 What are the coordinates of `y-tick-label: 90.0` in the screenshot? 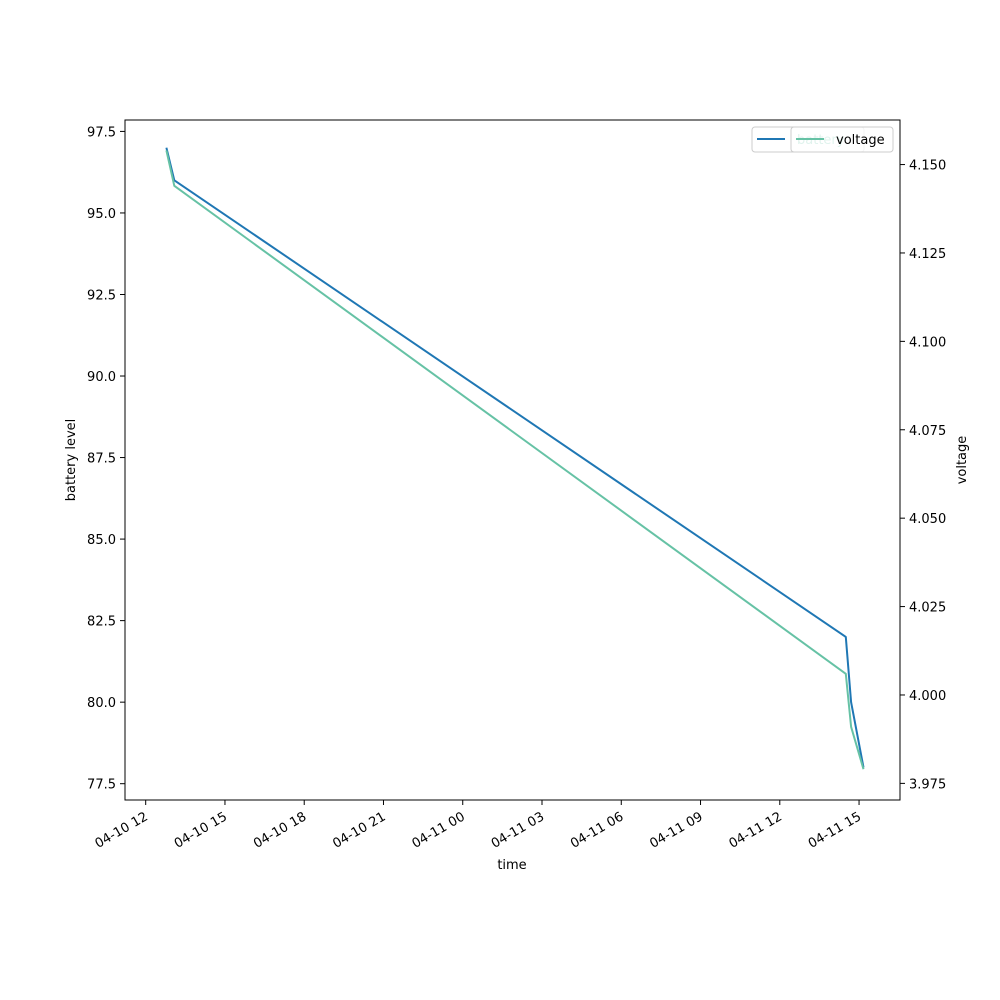 It's located at (101, 377).